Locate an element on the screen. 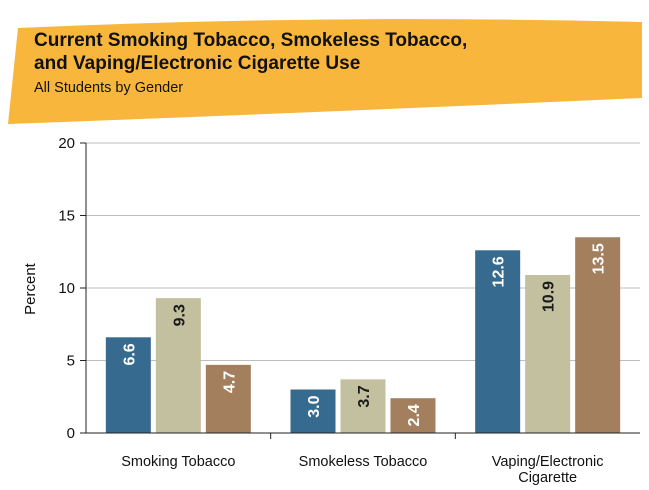 The image size is (649, 490). bar-value-label: 2.4 is located at coordinates (414, 415).